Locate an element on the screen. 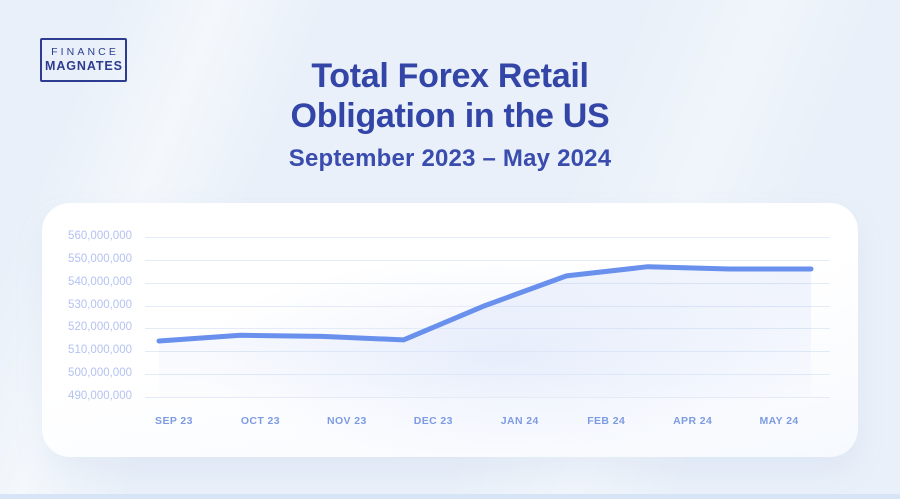 This screenshot has height=499, width=900. x-axis-tick-label: DEC 23 is located at coordinates (433, 421).